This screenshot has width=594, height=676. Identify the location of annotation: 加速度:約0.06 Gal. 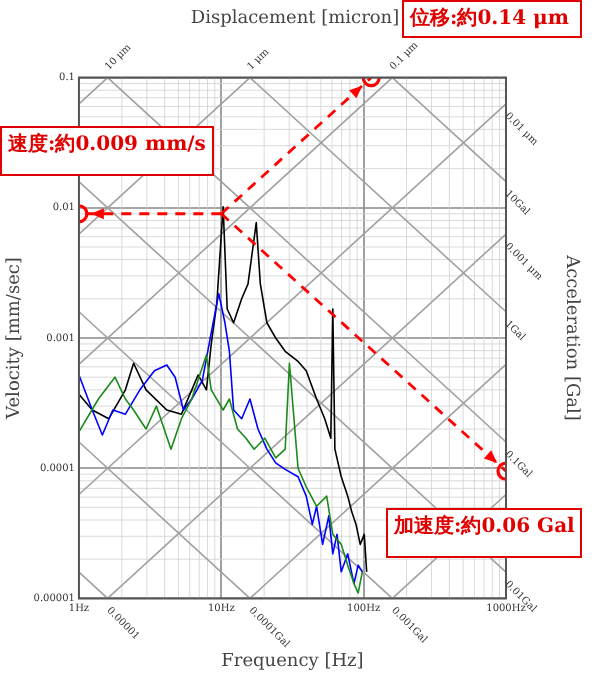
(484, 526).